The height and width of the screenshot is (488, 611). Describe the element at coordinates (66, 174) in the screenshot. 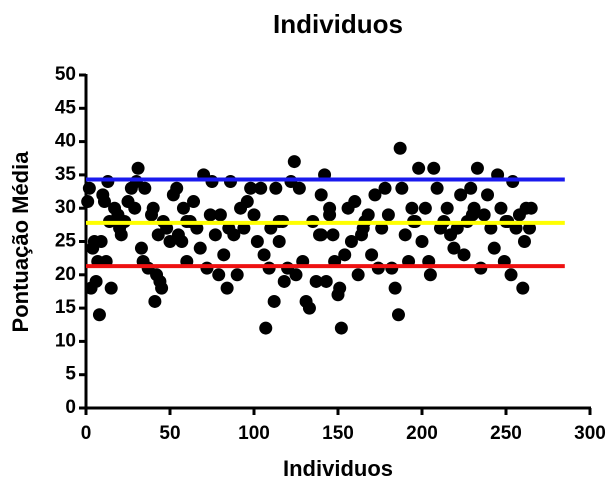

I see `y-tick-label: 35` at that location.